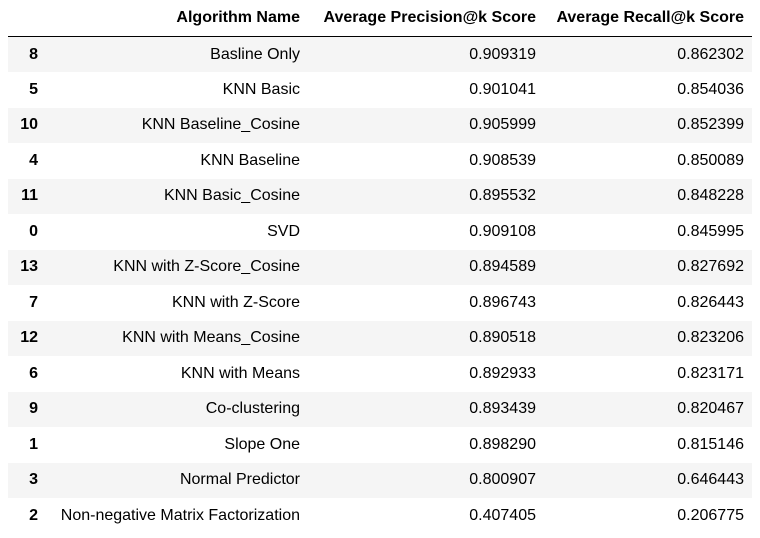  Describe the element at coordinates (710, 338) in the screenshot. I see `recall-cell: 0.823206` at that location.